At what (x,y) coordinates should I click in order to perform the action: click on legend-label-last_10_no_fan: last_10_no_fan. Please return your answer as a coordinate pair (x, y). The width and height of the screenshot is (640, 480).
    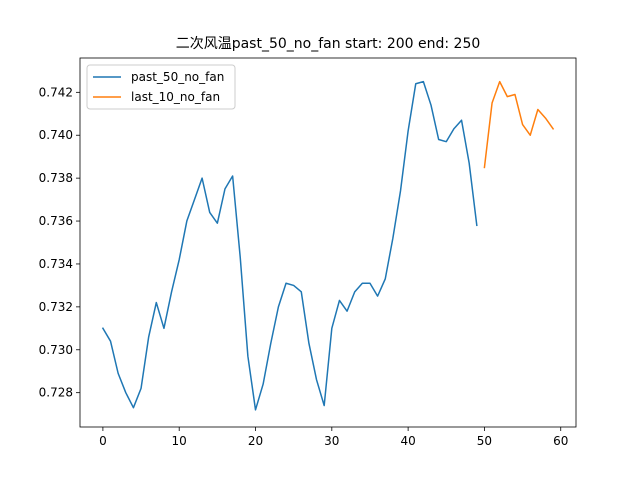
    Looking at the image, I should click on (175, 97).